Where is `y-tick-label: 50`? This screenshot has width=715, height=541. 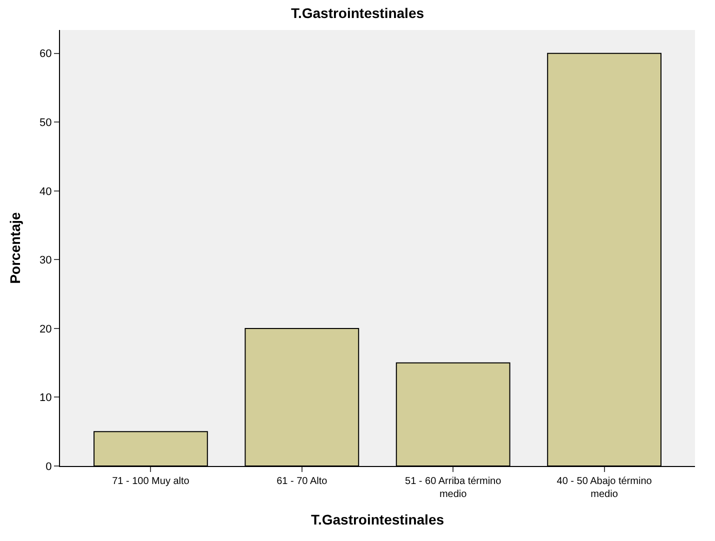 y-tick-label: 50 is located at coordinates (46, 123).